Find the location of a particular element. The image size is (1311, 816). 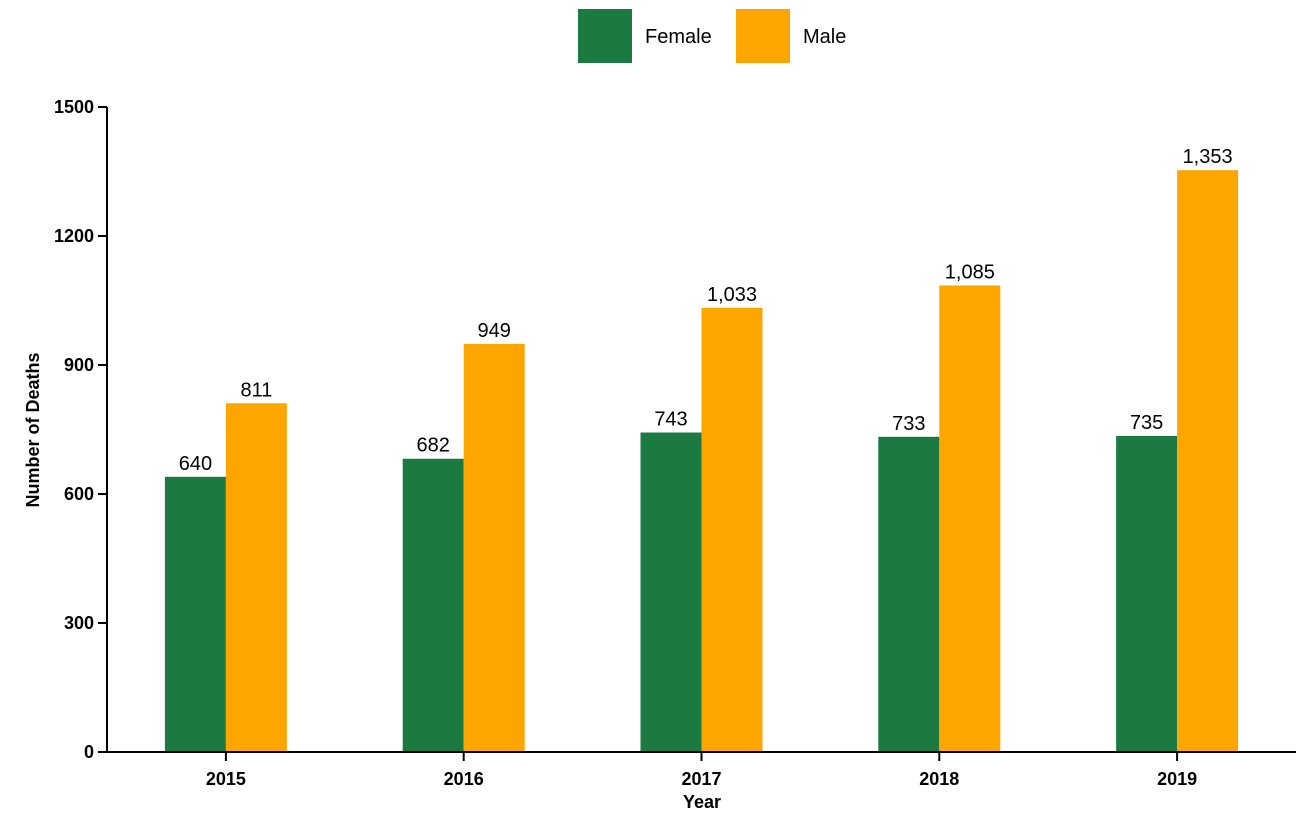

legend-label-female: Female is located at coordinates (678, 37).